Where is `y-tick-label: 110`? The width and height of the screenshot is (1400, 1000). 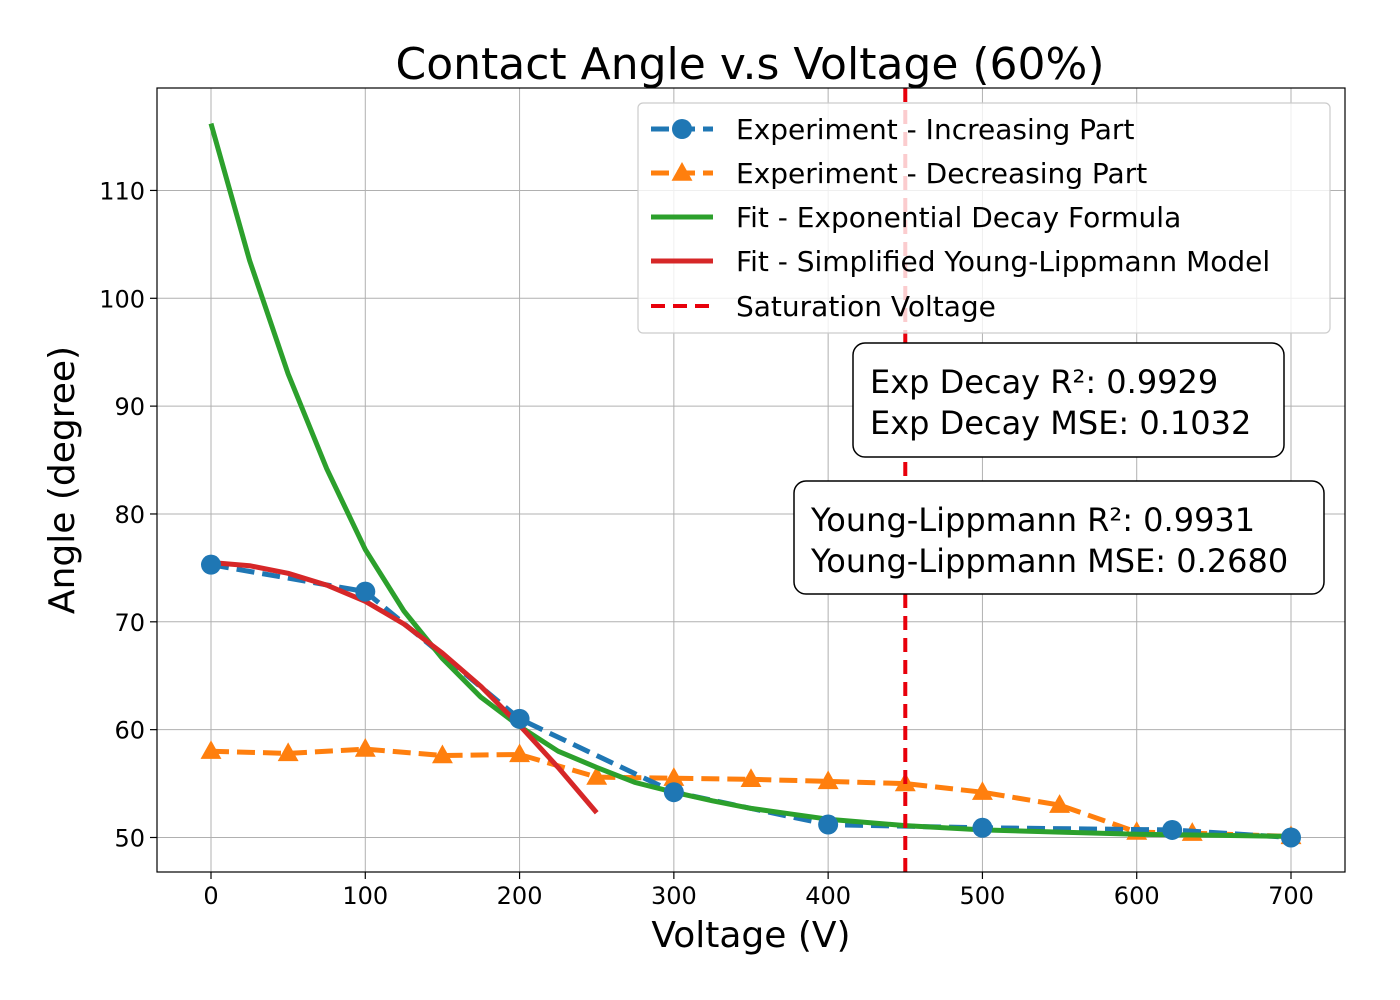
y-tick-label: 110 is located at coordinates (122, 191).